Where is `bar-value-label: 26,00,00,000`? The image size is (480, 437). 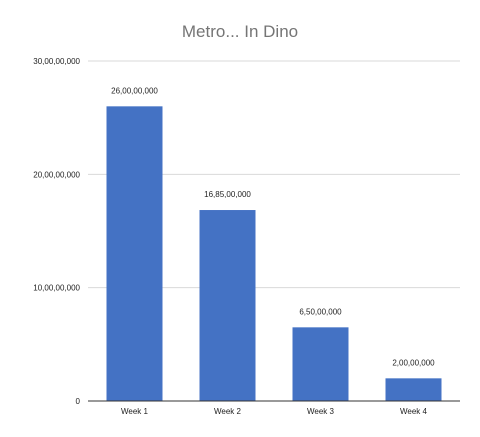
bar-value-label: 26,00,00,000 is located at coordinates (134, 90).